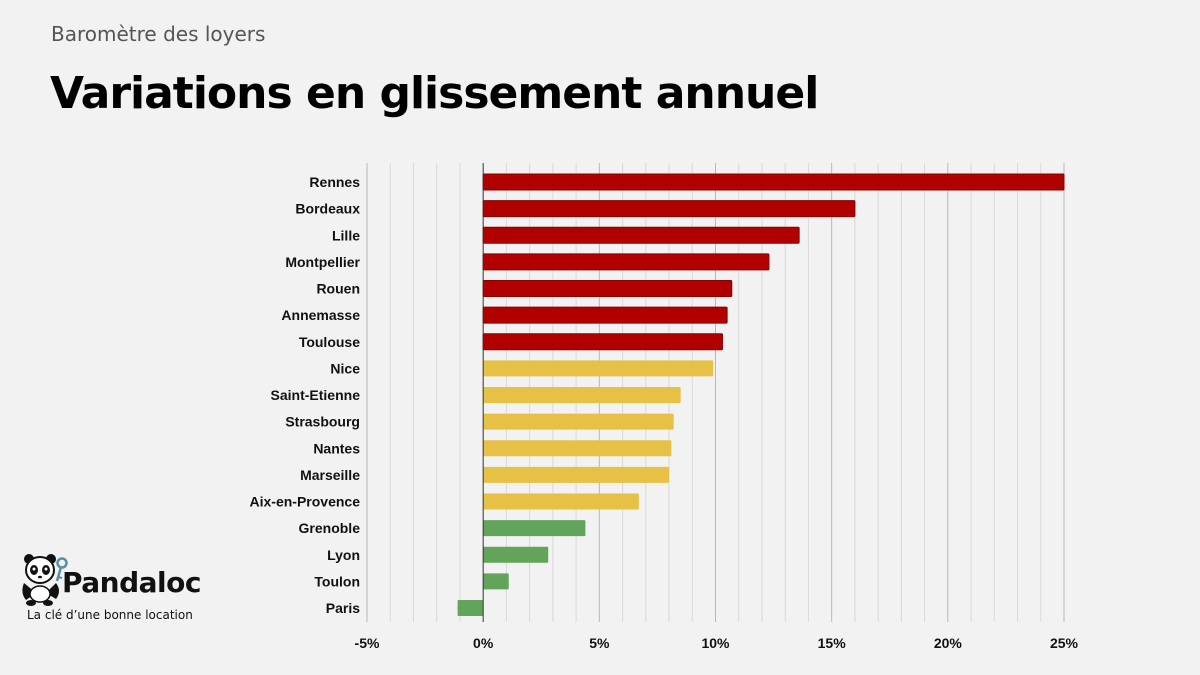 This screenshot has height=675, width=1200. I want to click on bar-toulouse, so click(602, 342).